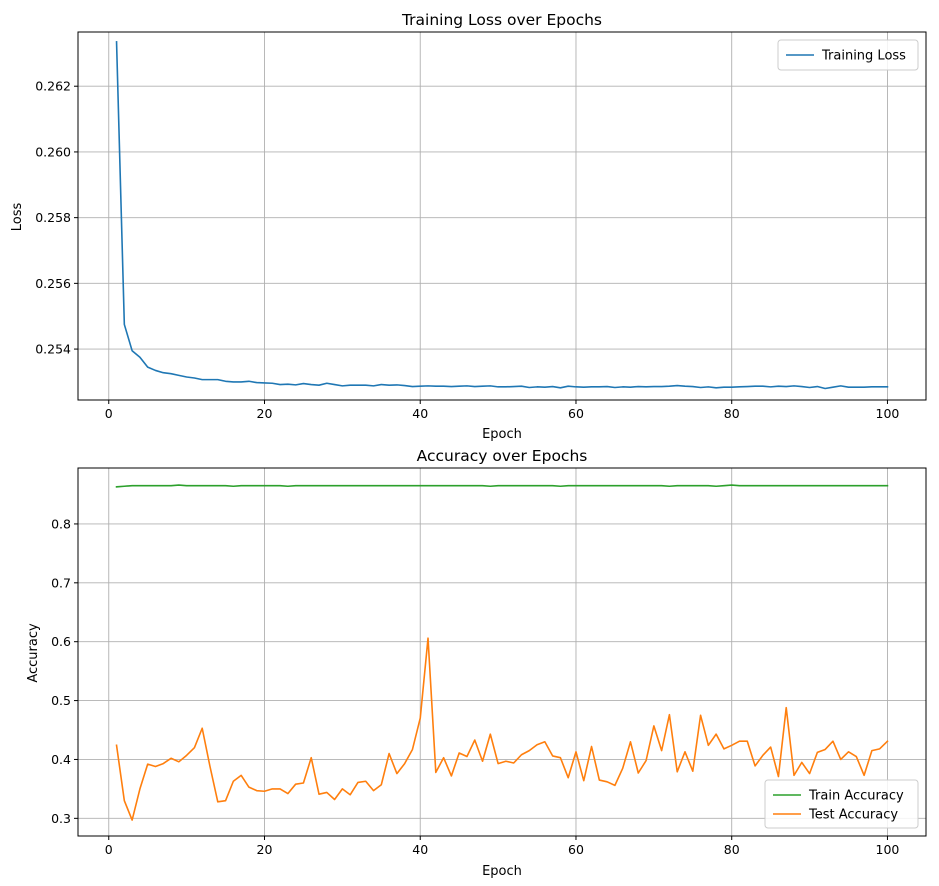  I want to click on loss-chart-x-tick-label: 80, so click(732, 413).